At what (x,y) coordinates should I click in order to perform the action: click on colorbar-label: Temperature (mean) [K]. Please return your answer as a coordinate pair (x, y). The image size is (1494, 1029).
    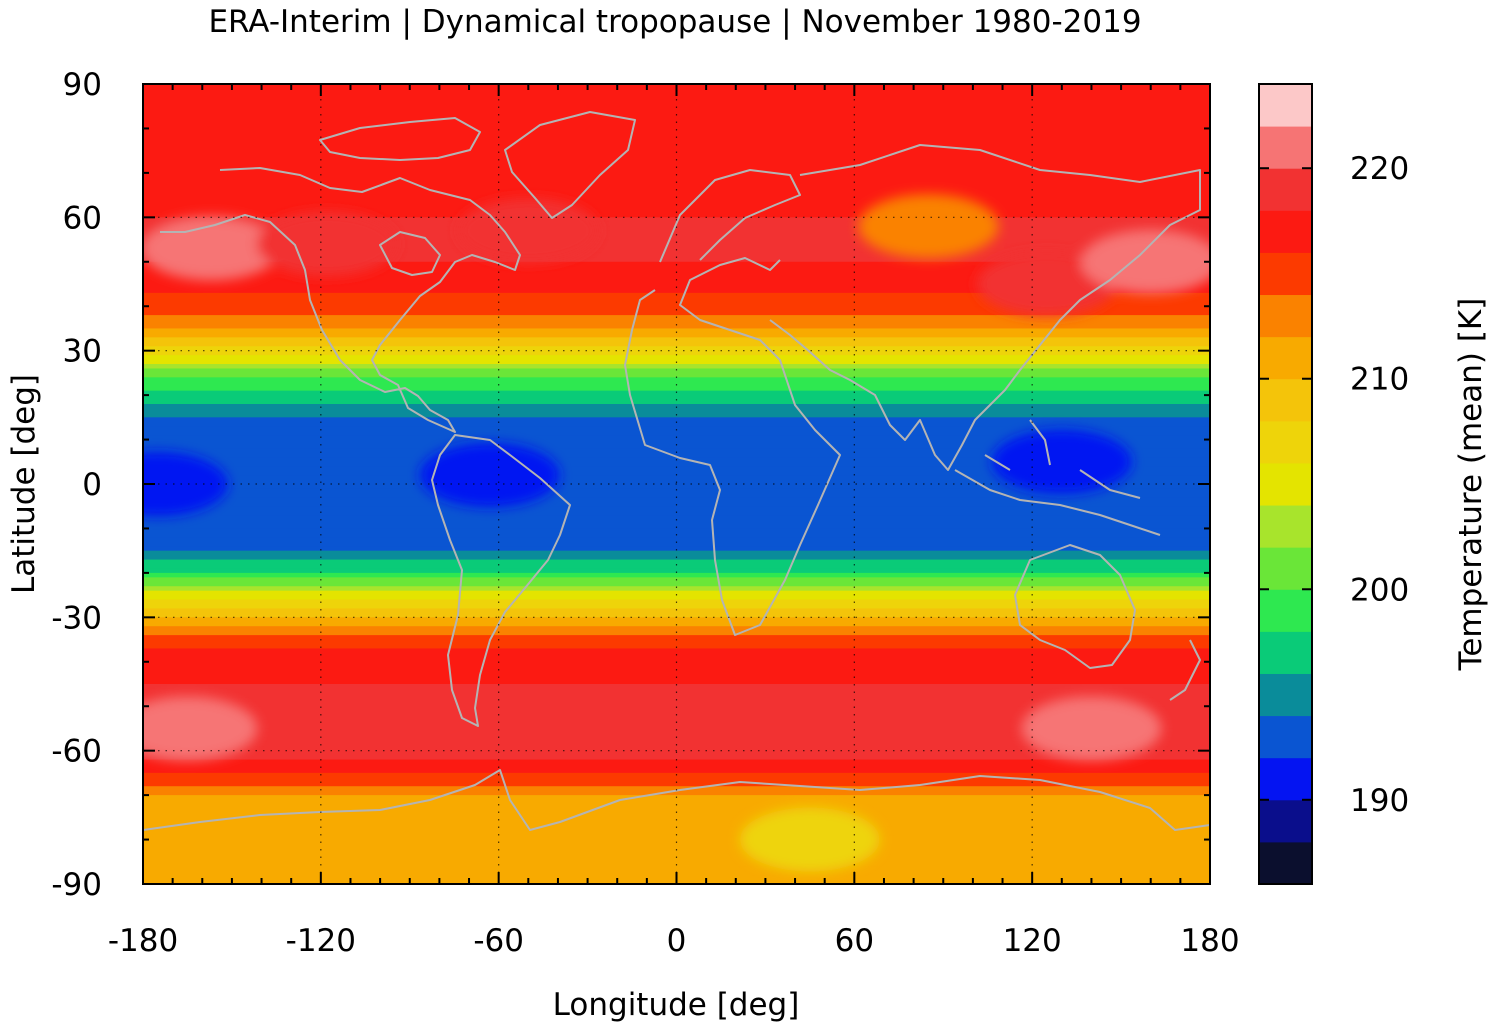
    Looking at the image, I should click on (1471, 485).